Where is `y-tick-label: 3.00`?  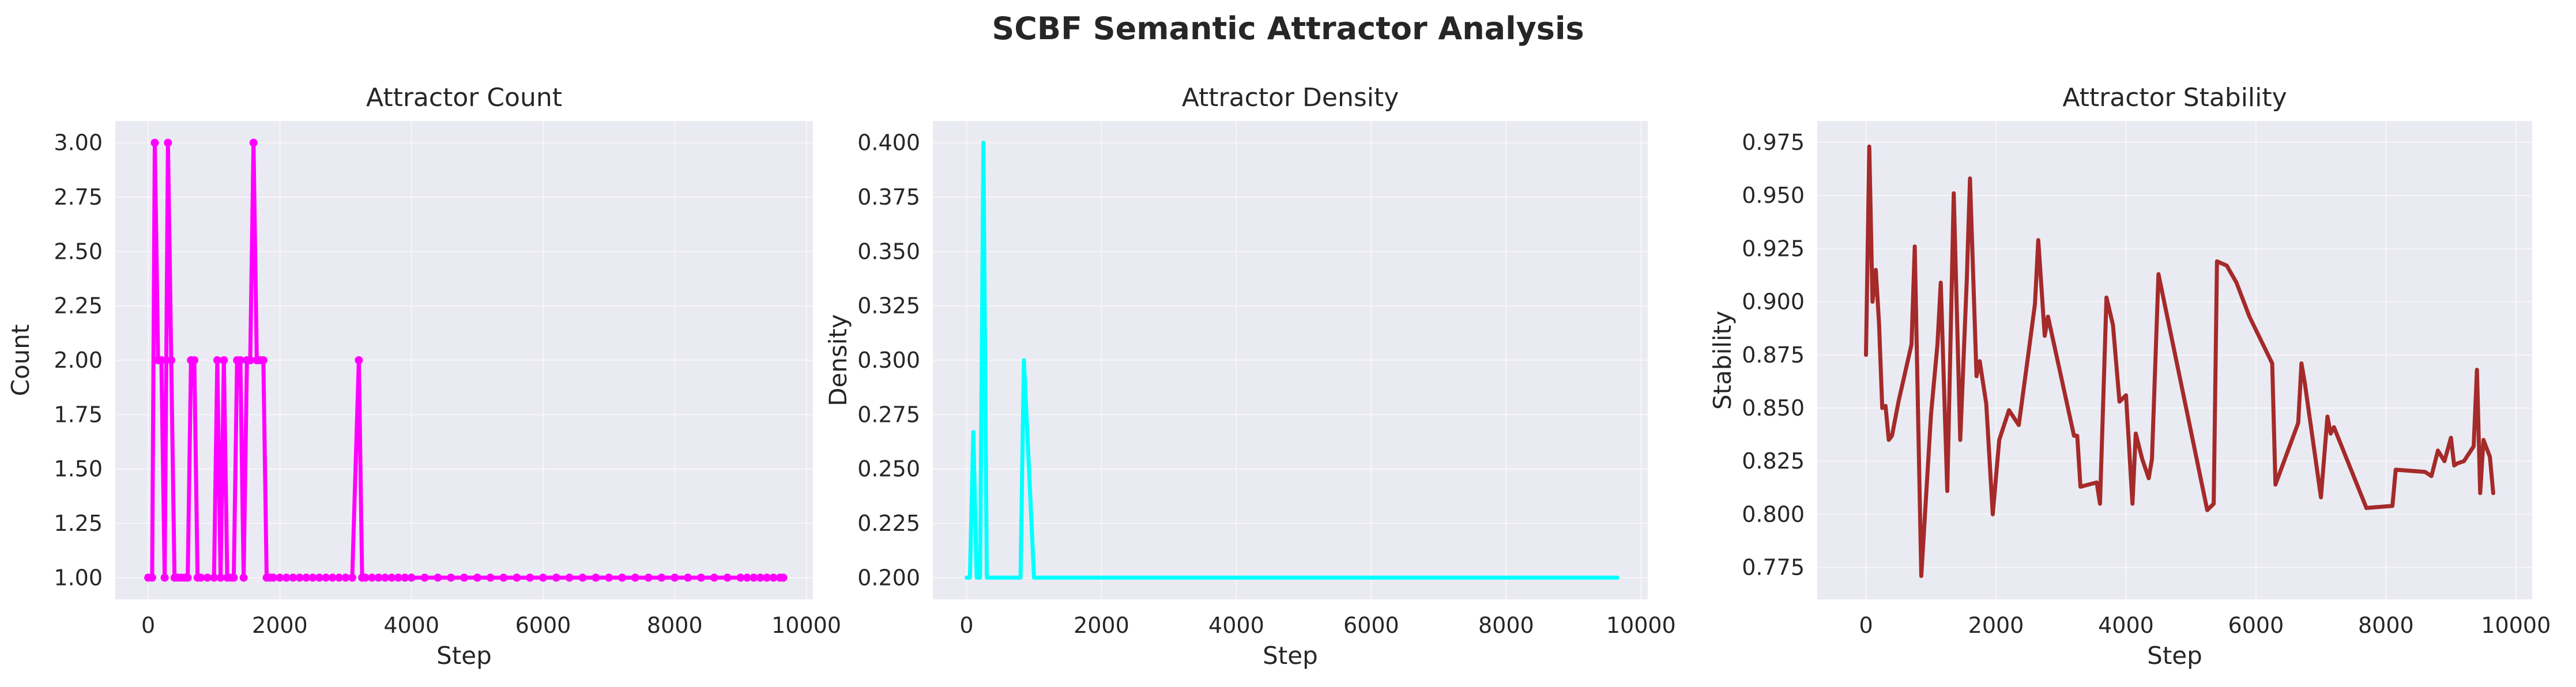 y-tick-label: 3.00 is located at coordinates (78, 143).